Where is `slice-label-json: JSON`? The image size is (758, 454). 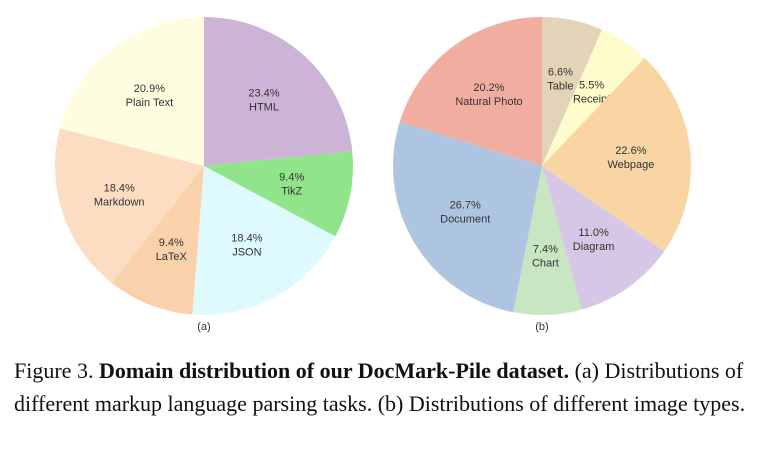
slice-label-json: JSON is located at coordinates (246, 253).